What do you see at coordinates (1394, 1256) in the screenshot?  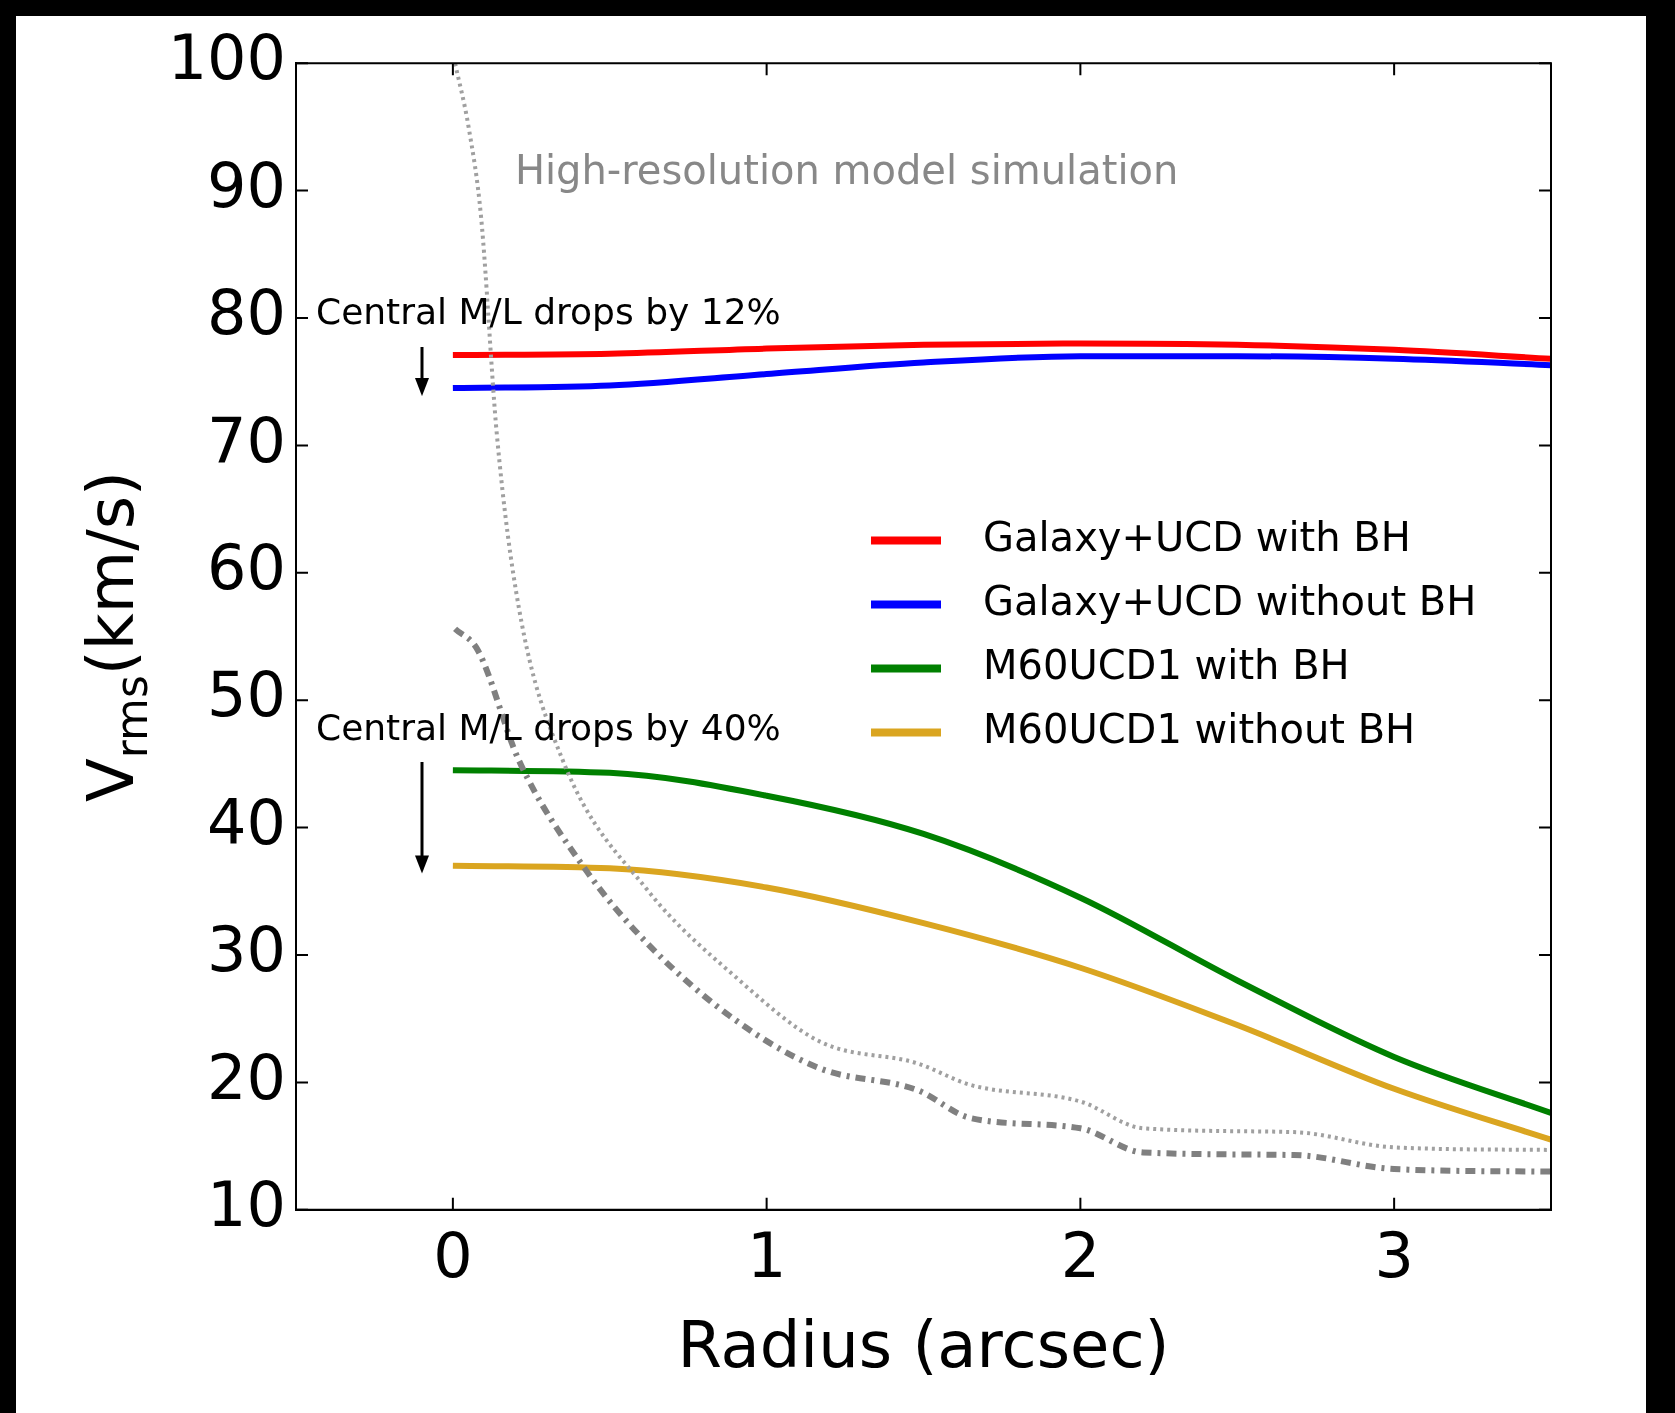 I see `x-tick-label: 3` at bounding box center [1394, 1256].